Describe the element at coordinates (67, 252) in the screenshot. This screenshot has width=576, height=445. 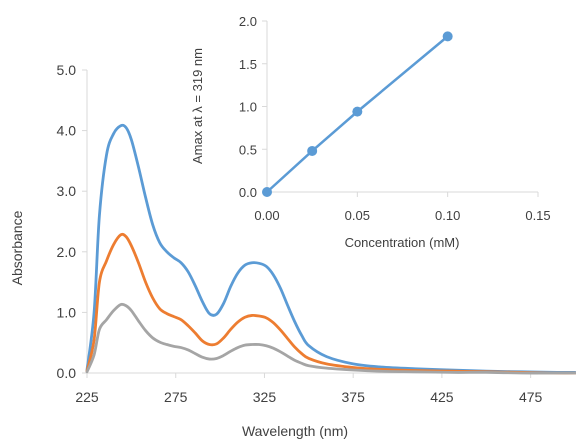
I see `main-y-tick-label: 2.0` at that location.